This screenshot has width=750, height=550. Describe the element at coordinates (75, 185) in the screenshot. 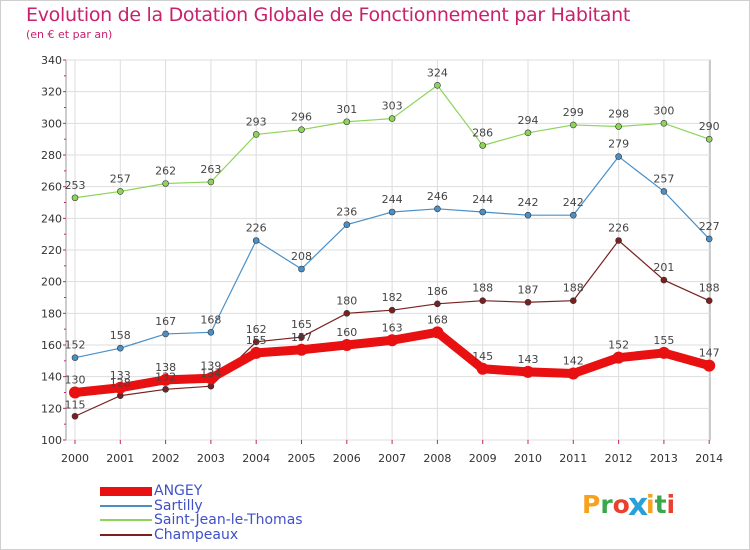

I see `data-label-saint-jean-le-thomas: 253` at that location.